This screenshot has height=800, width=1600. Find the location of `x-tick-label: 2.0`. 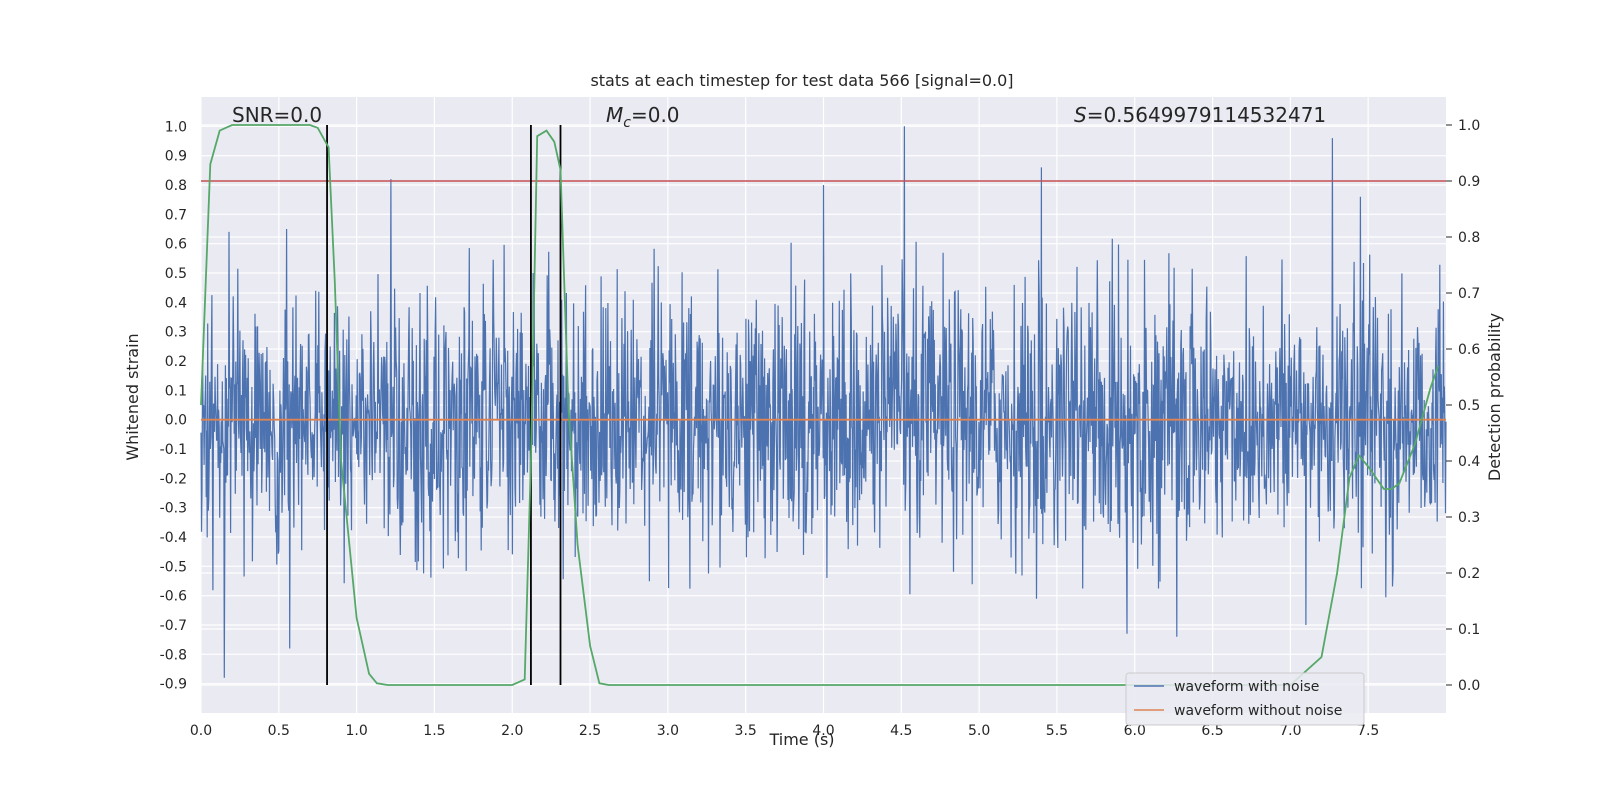

x-tick-label: 2.0 is located at coordinates (512, 731).